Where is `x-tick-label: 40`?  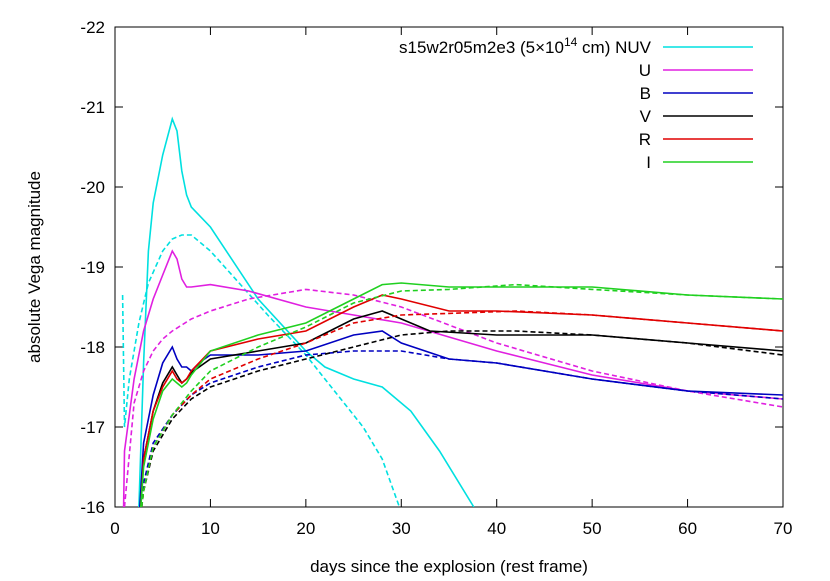 x-tick-label: 40 is located at coordinates (496, 528).